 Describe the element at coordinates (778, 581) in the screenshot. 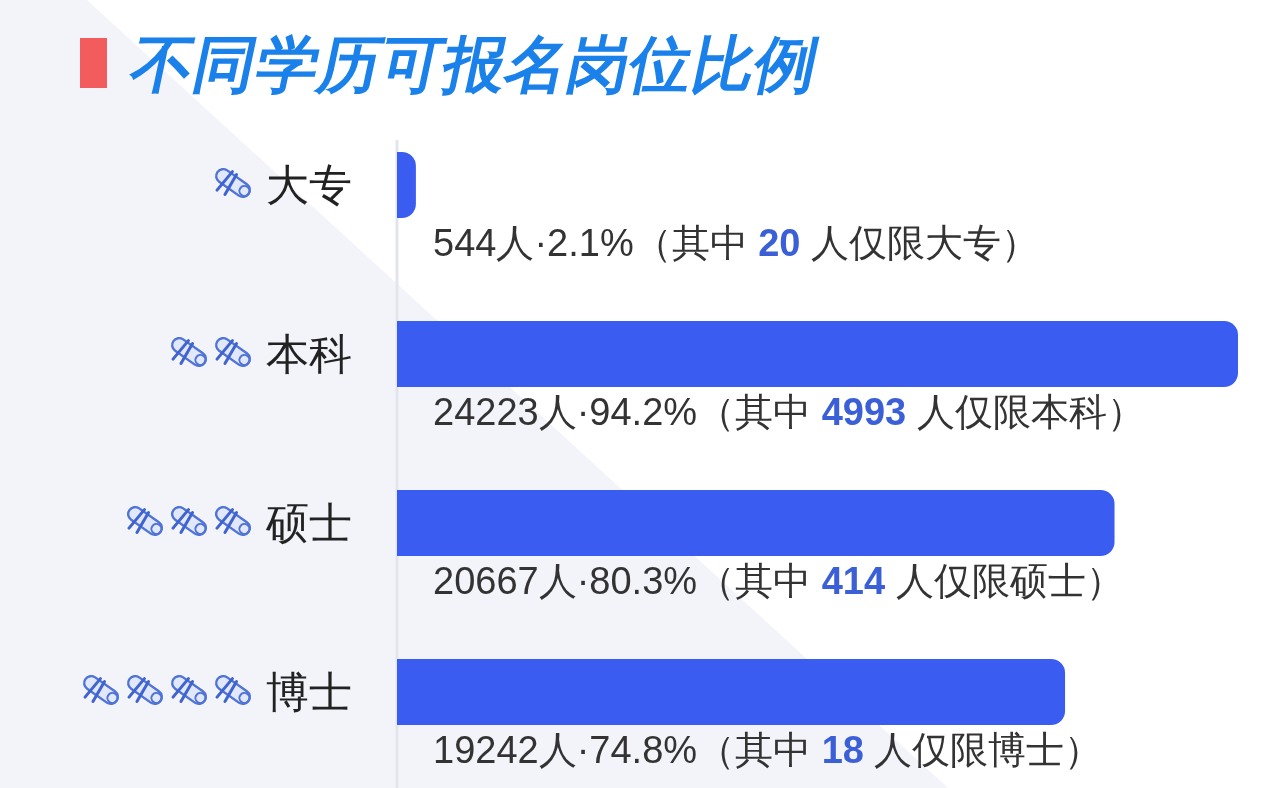

I see `value-label: 20667人·80.3%（其中 414 人仅限硕士）` at that location.